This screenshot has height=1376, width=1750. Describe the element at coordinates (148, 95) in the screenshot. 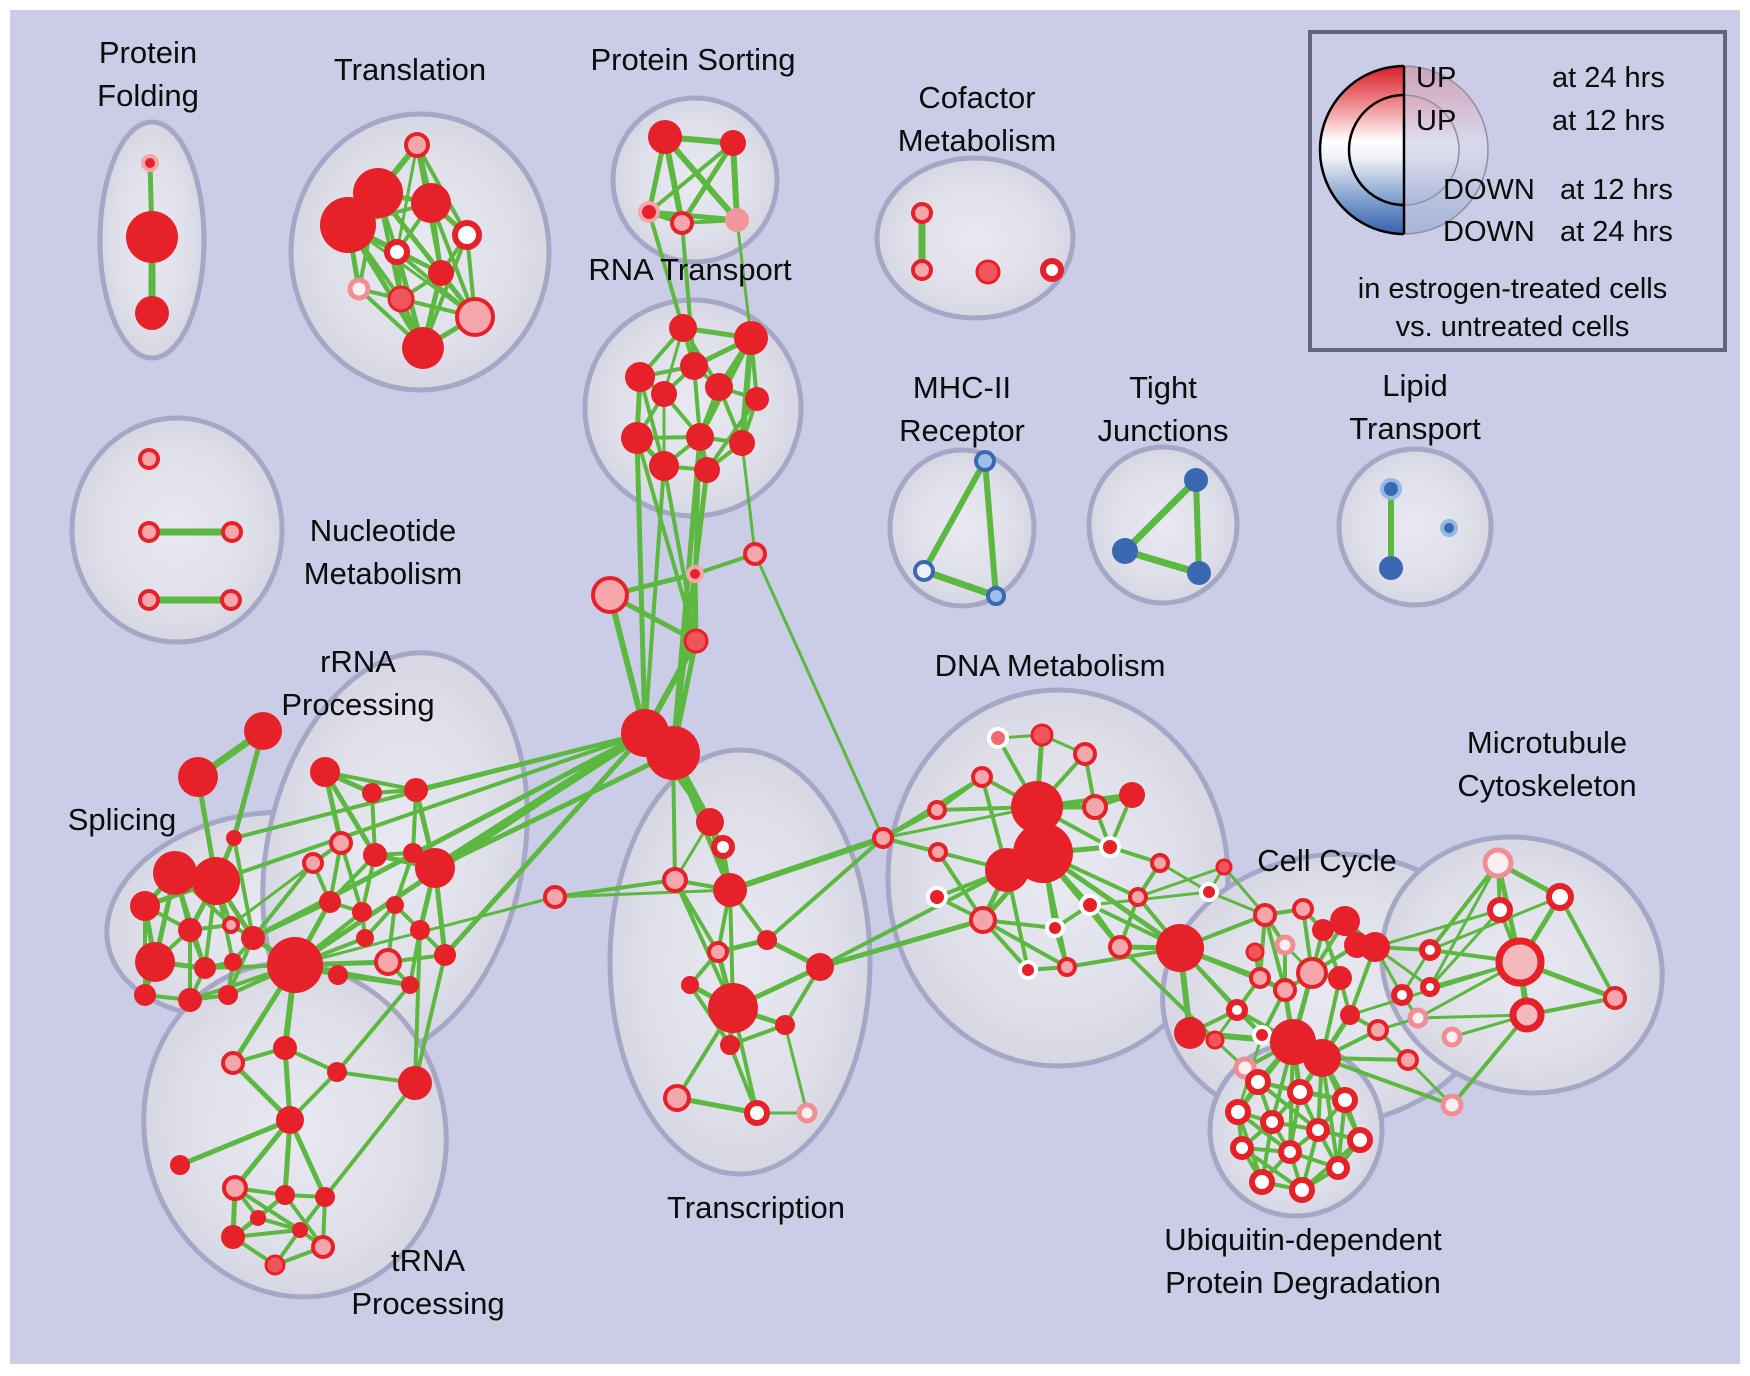

I see `cluster-label-pf-1: Folding` at that location.